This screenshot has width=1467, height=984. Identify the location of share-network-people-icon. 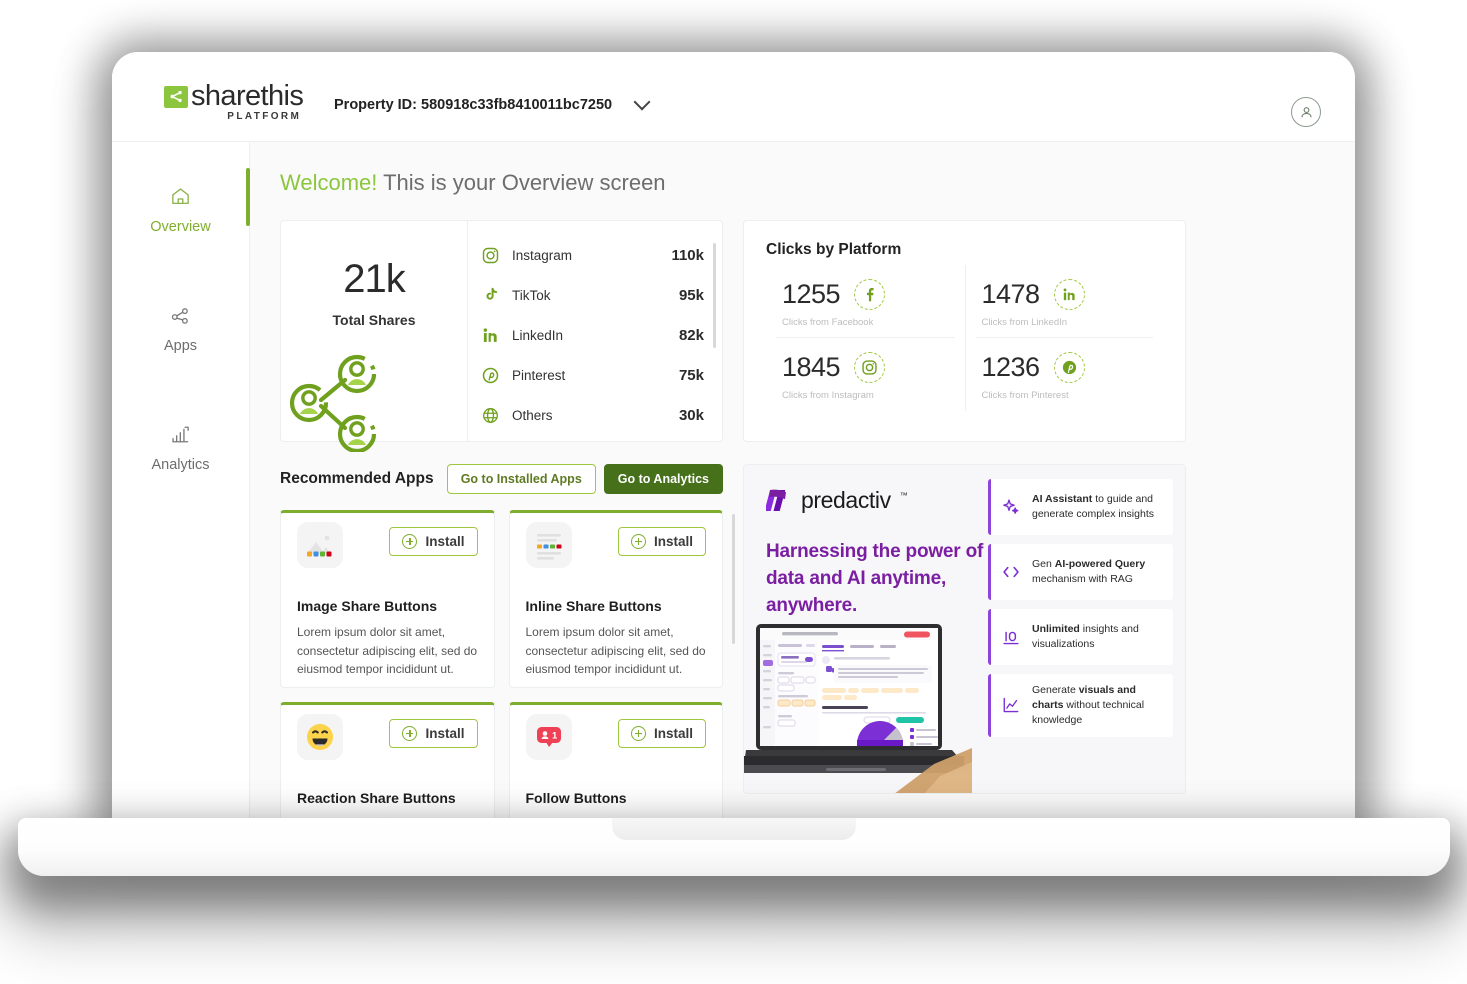
(337, 402).